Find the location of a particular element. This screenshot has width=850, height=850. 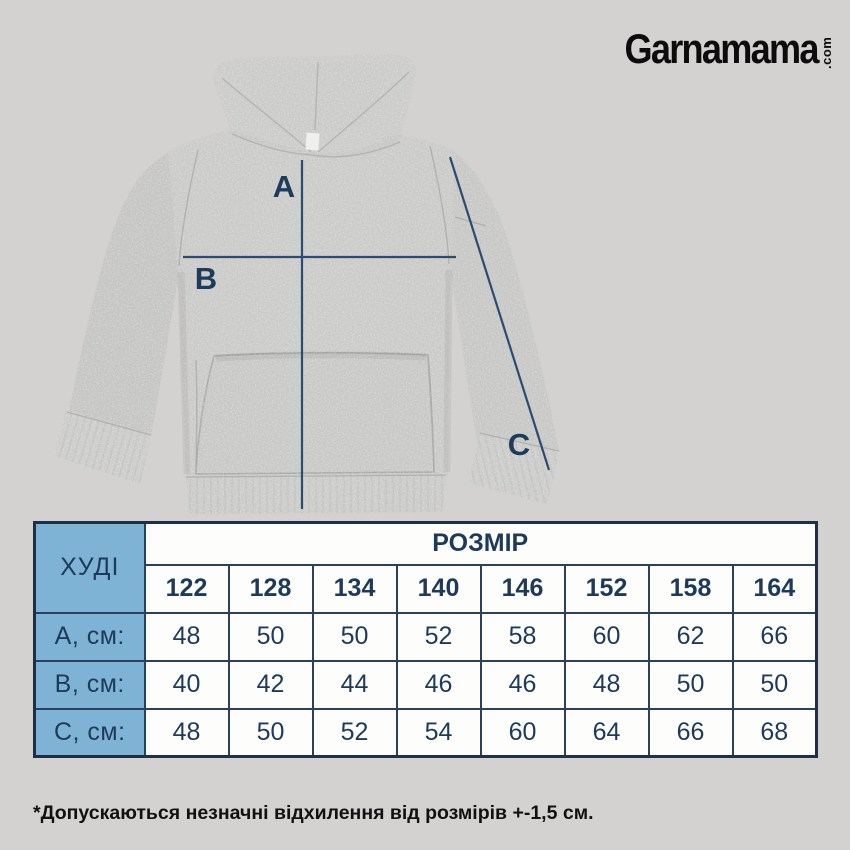

neck-label is located at coordinates (312, 141).